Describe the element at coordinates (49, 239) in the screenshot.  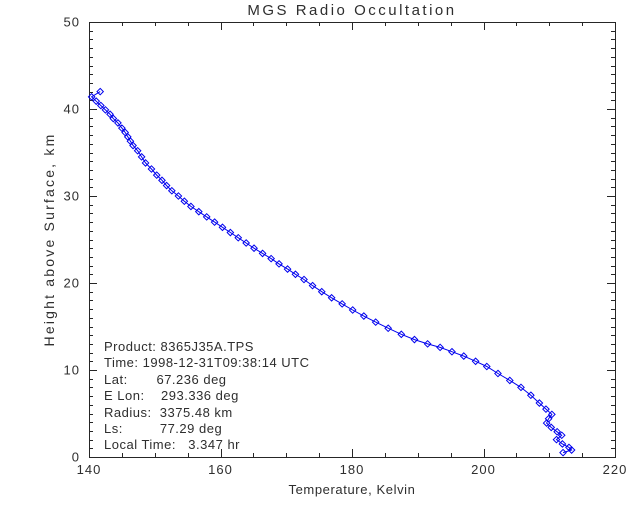
I see `y-axis-label: Height above Surface, km` at that location.